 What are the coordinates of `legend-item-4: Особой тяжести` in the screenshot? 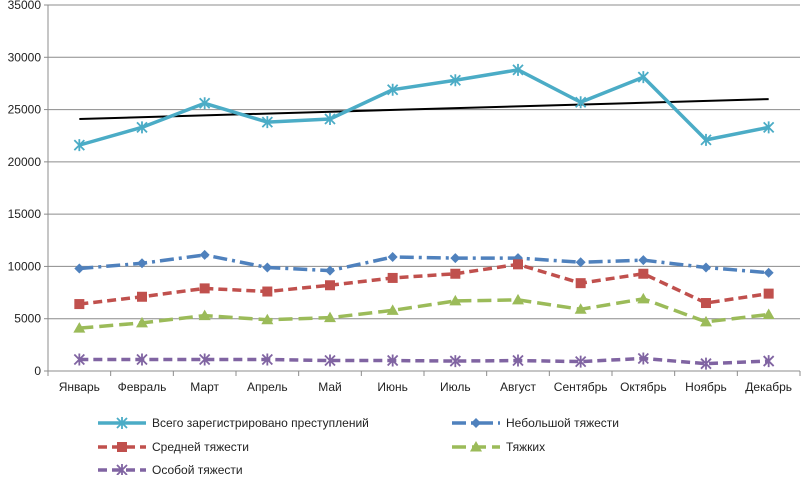 It's located at (170, 470).